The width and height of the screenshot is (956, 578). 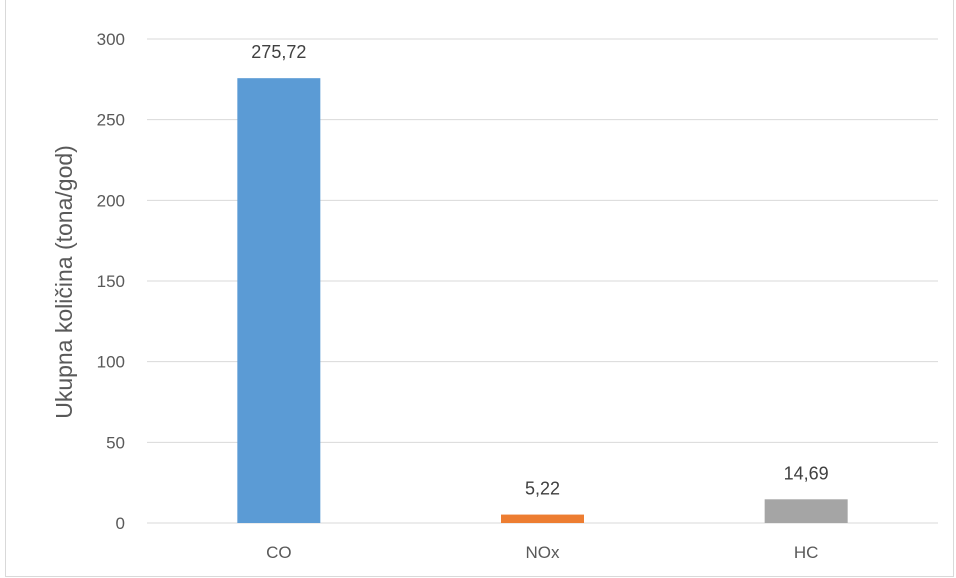 What do you see at coordinates (278, 52) in the screenshot?
I see `data-label-co: 275,72` at bounding box center [278, 52].